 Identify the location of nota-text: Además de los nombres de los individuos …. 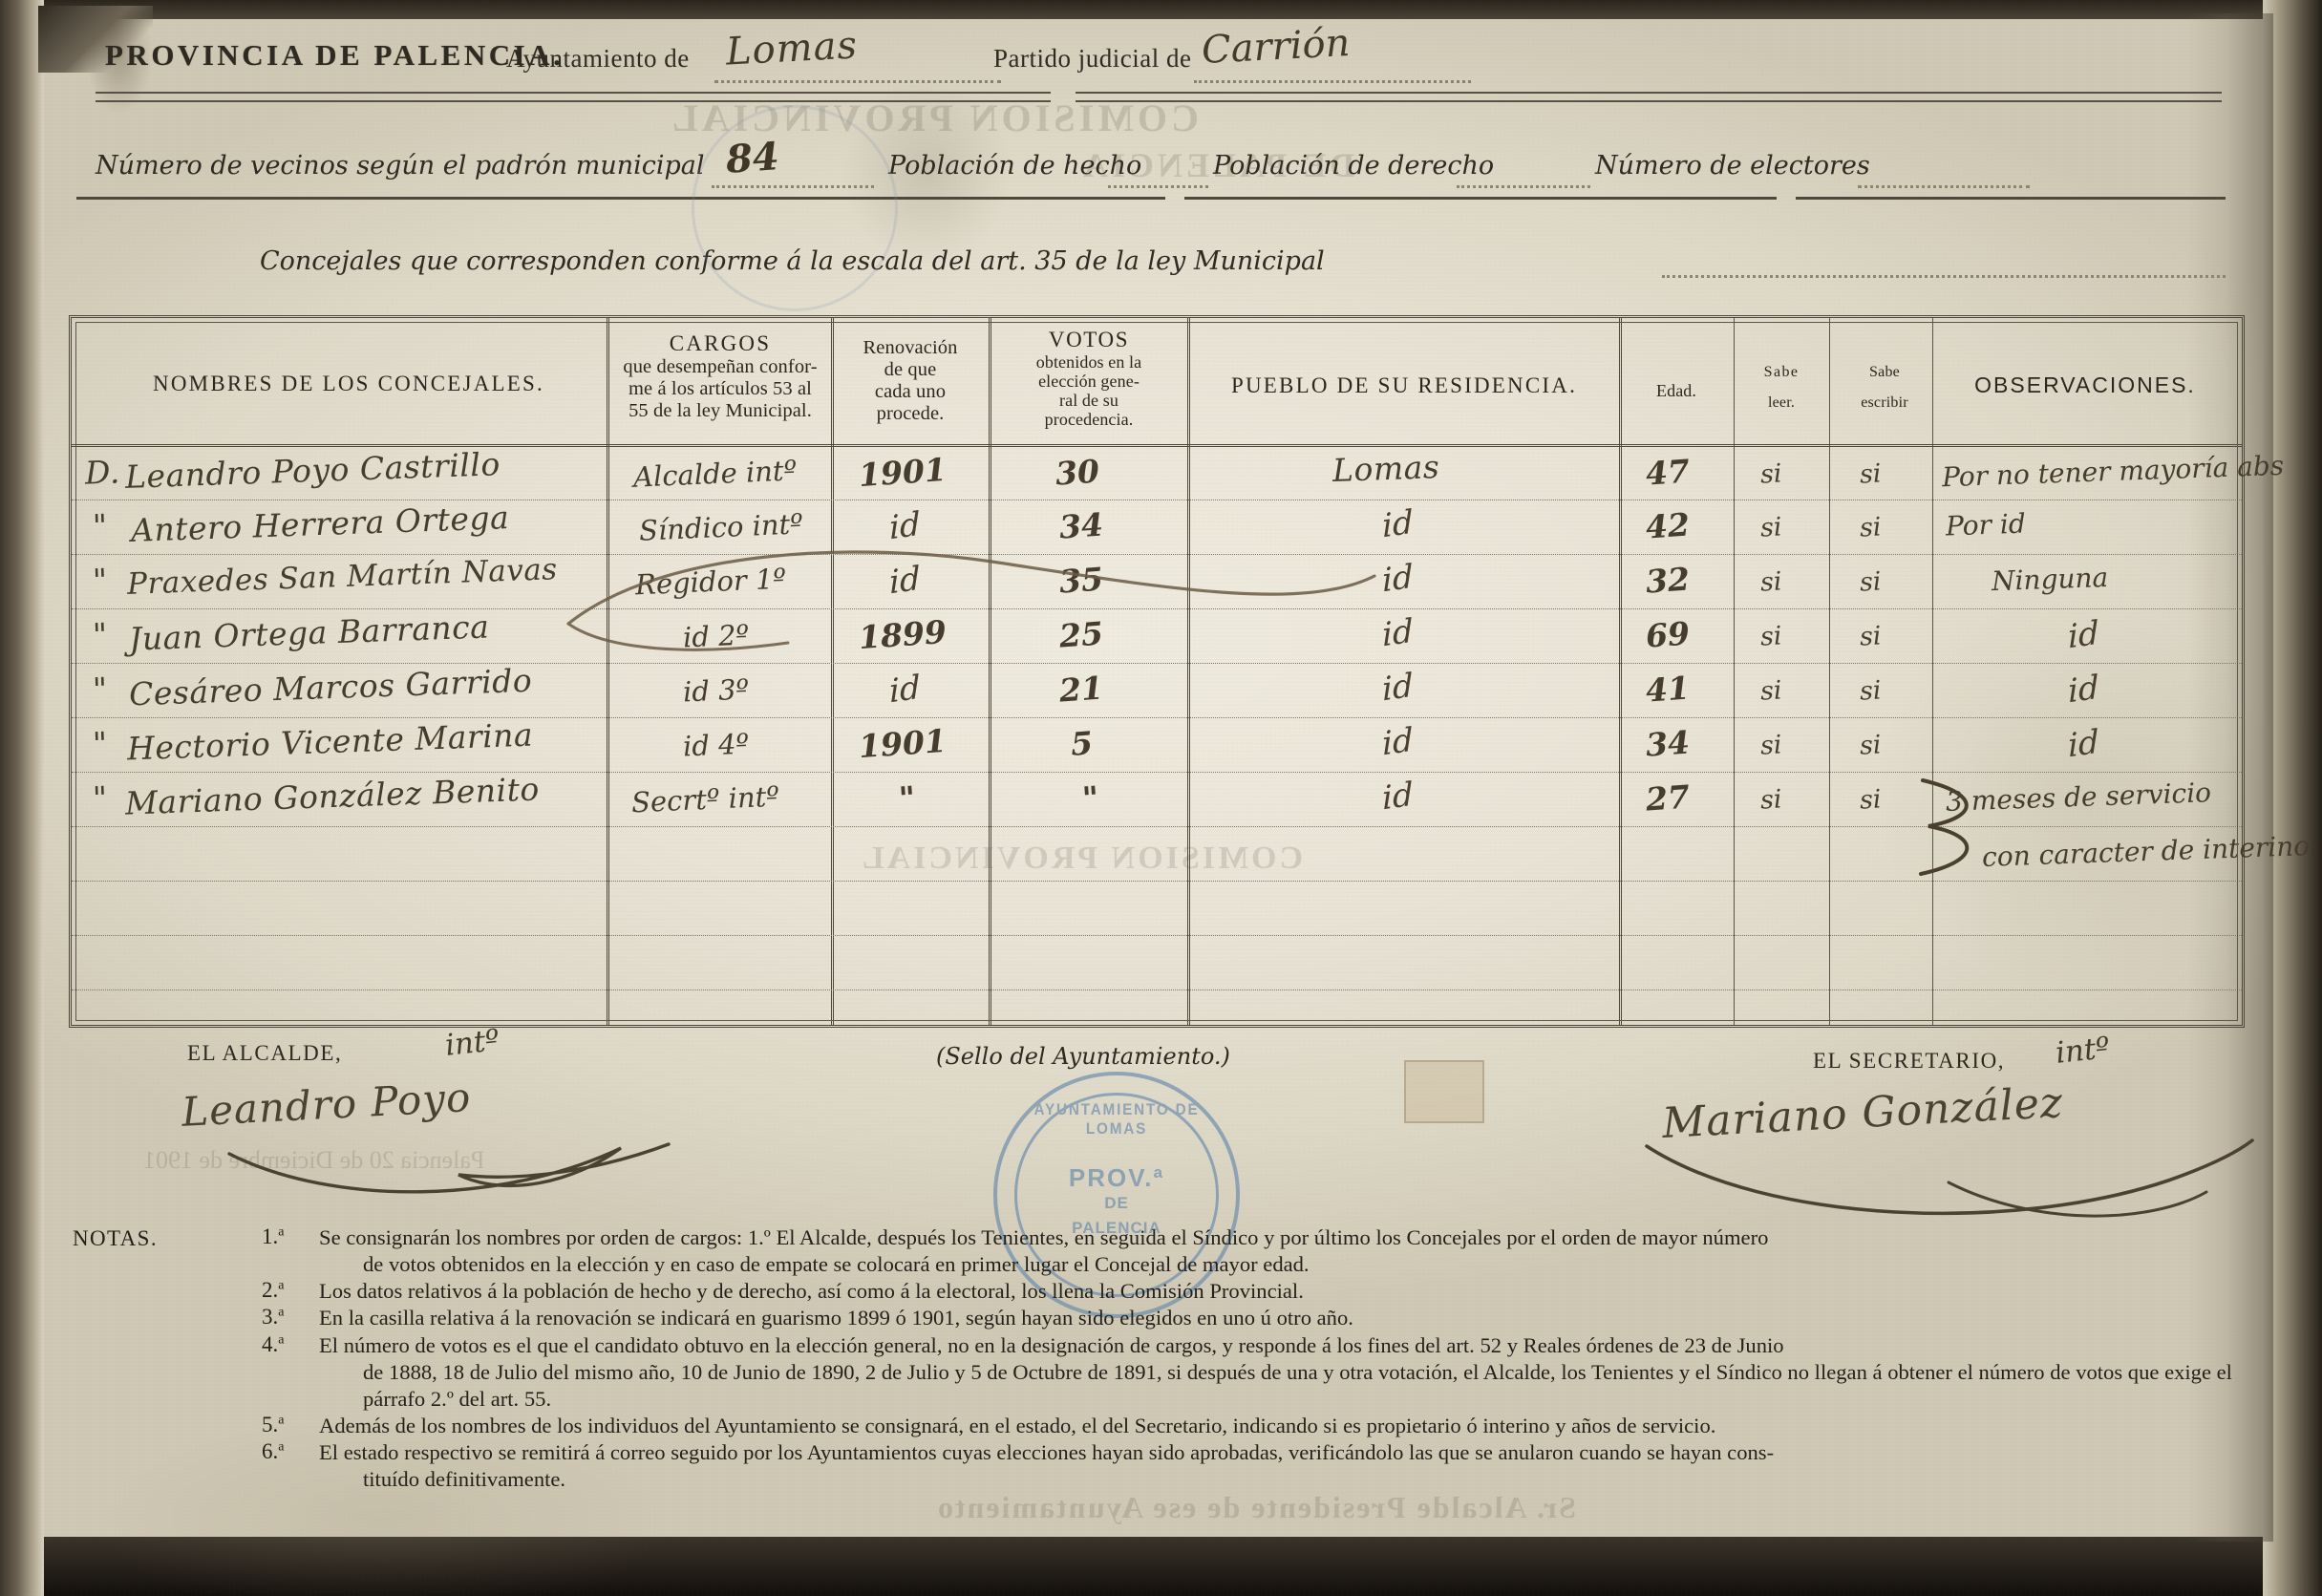
(1018, 1425).